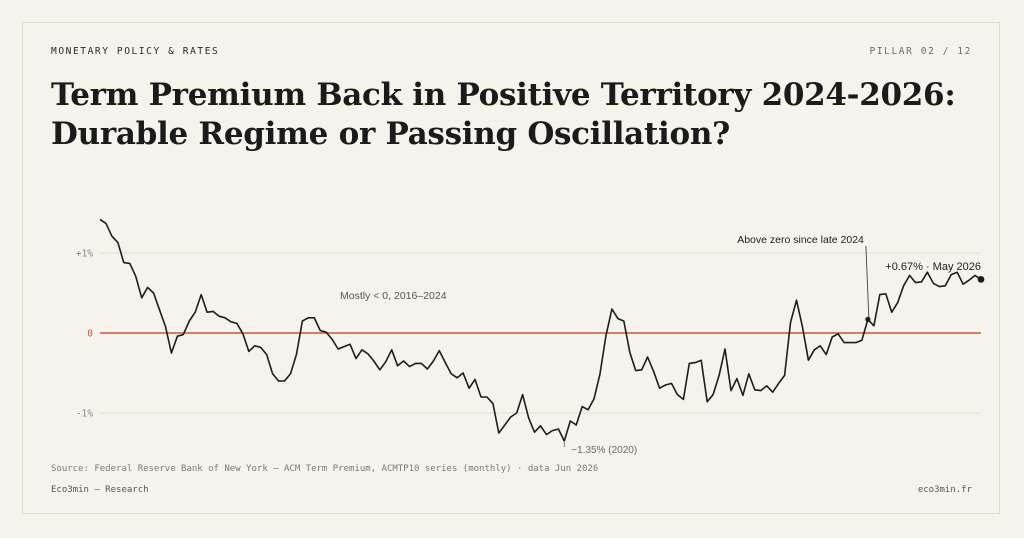  Describe the element at coordinates (84, 254) in the screenshot. I see `y-tick-label: +1%` at that location.